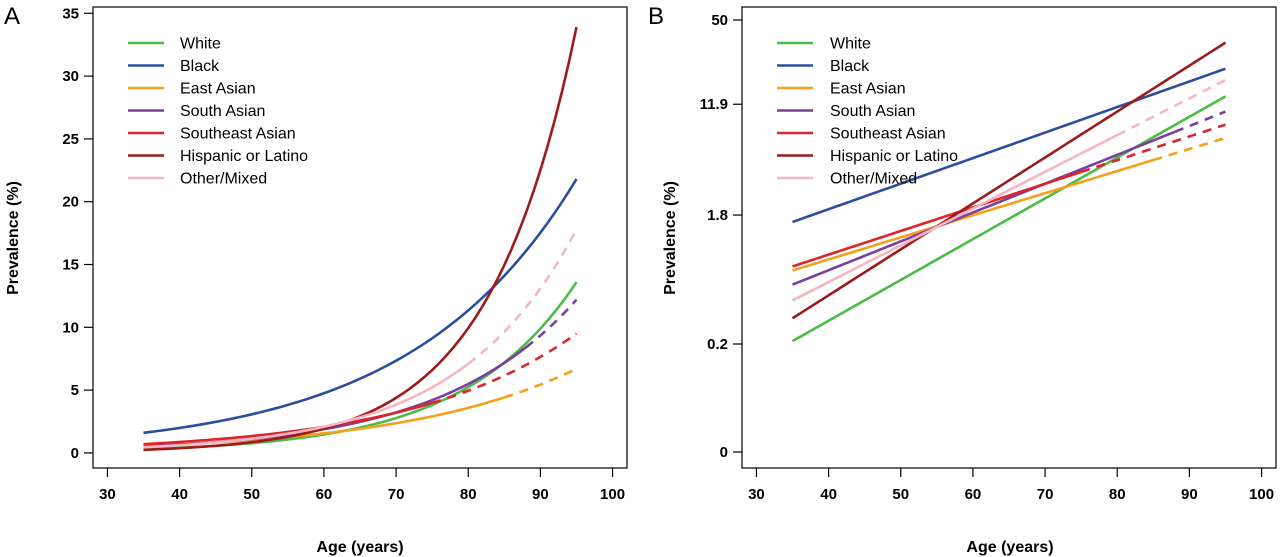  Describe the element at coordinates (12, 16) in the screenshot. I see `panel-a-letter: A` at that location.